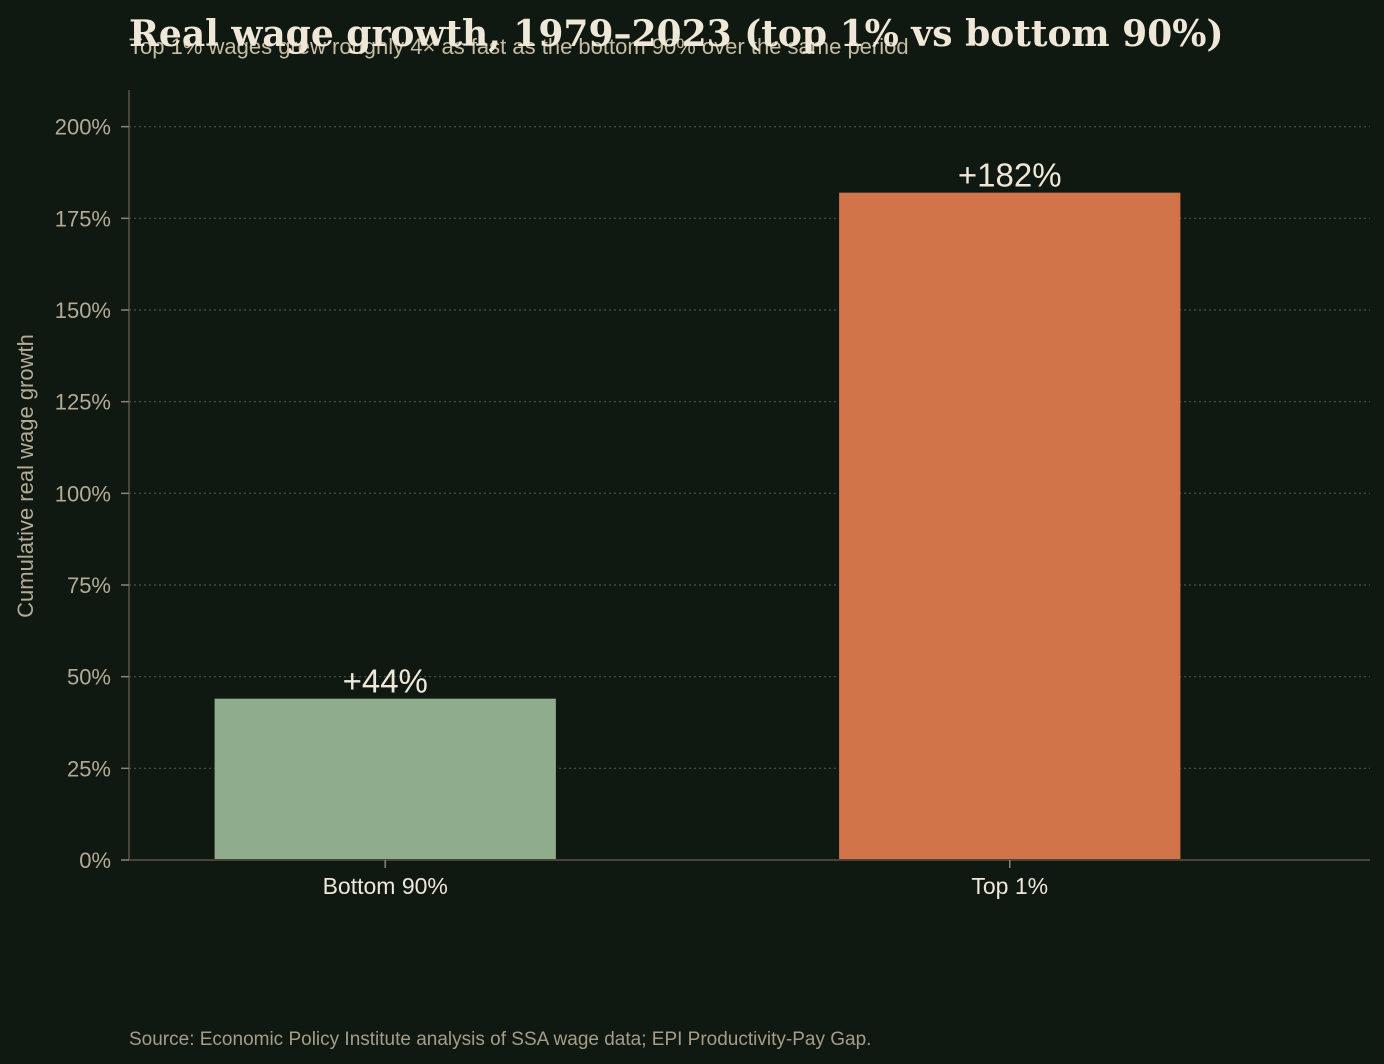 Image resolution: width=1384 pixels, height=1064 pixels. What do you see at coordinates (385, 779) in the screenshot?
I see `bar` at bounding box center [385, 779].